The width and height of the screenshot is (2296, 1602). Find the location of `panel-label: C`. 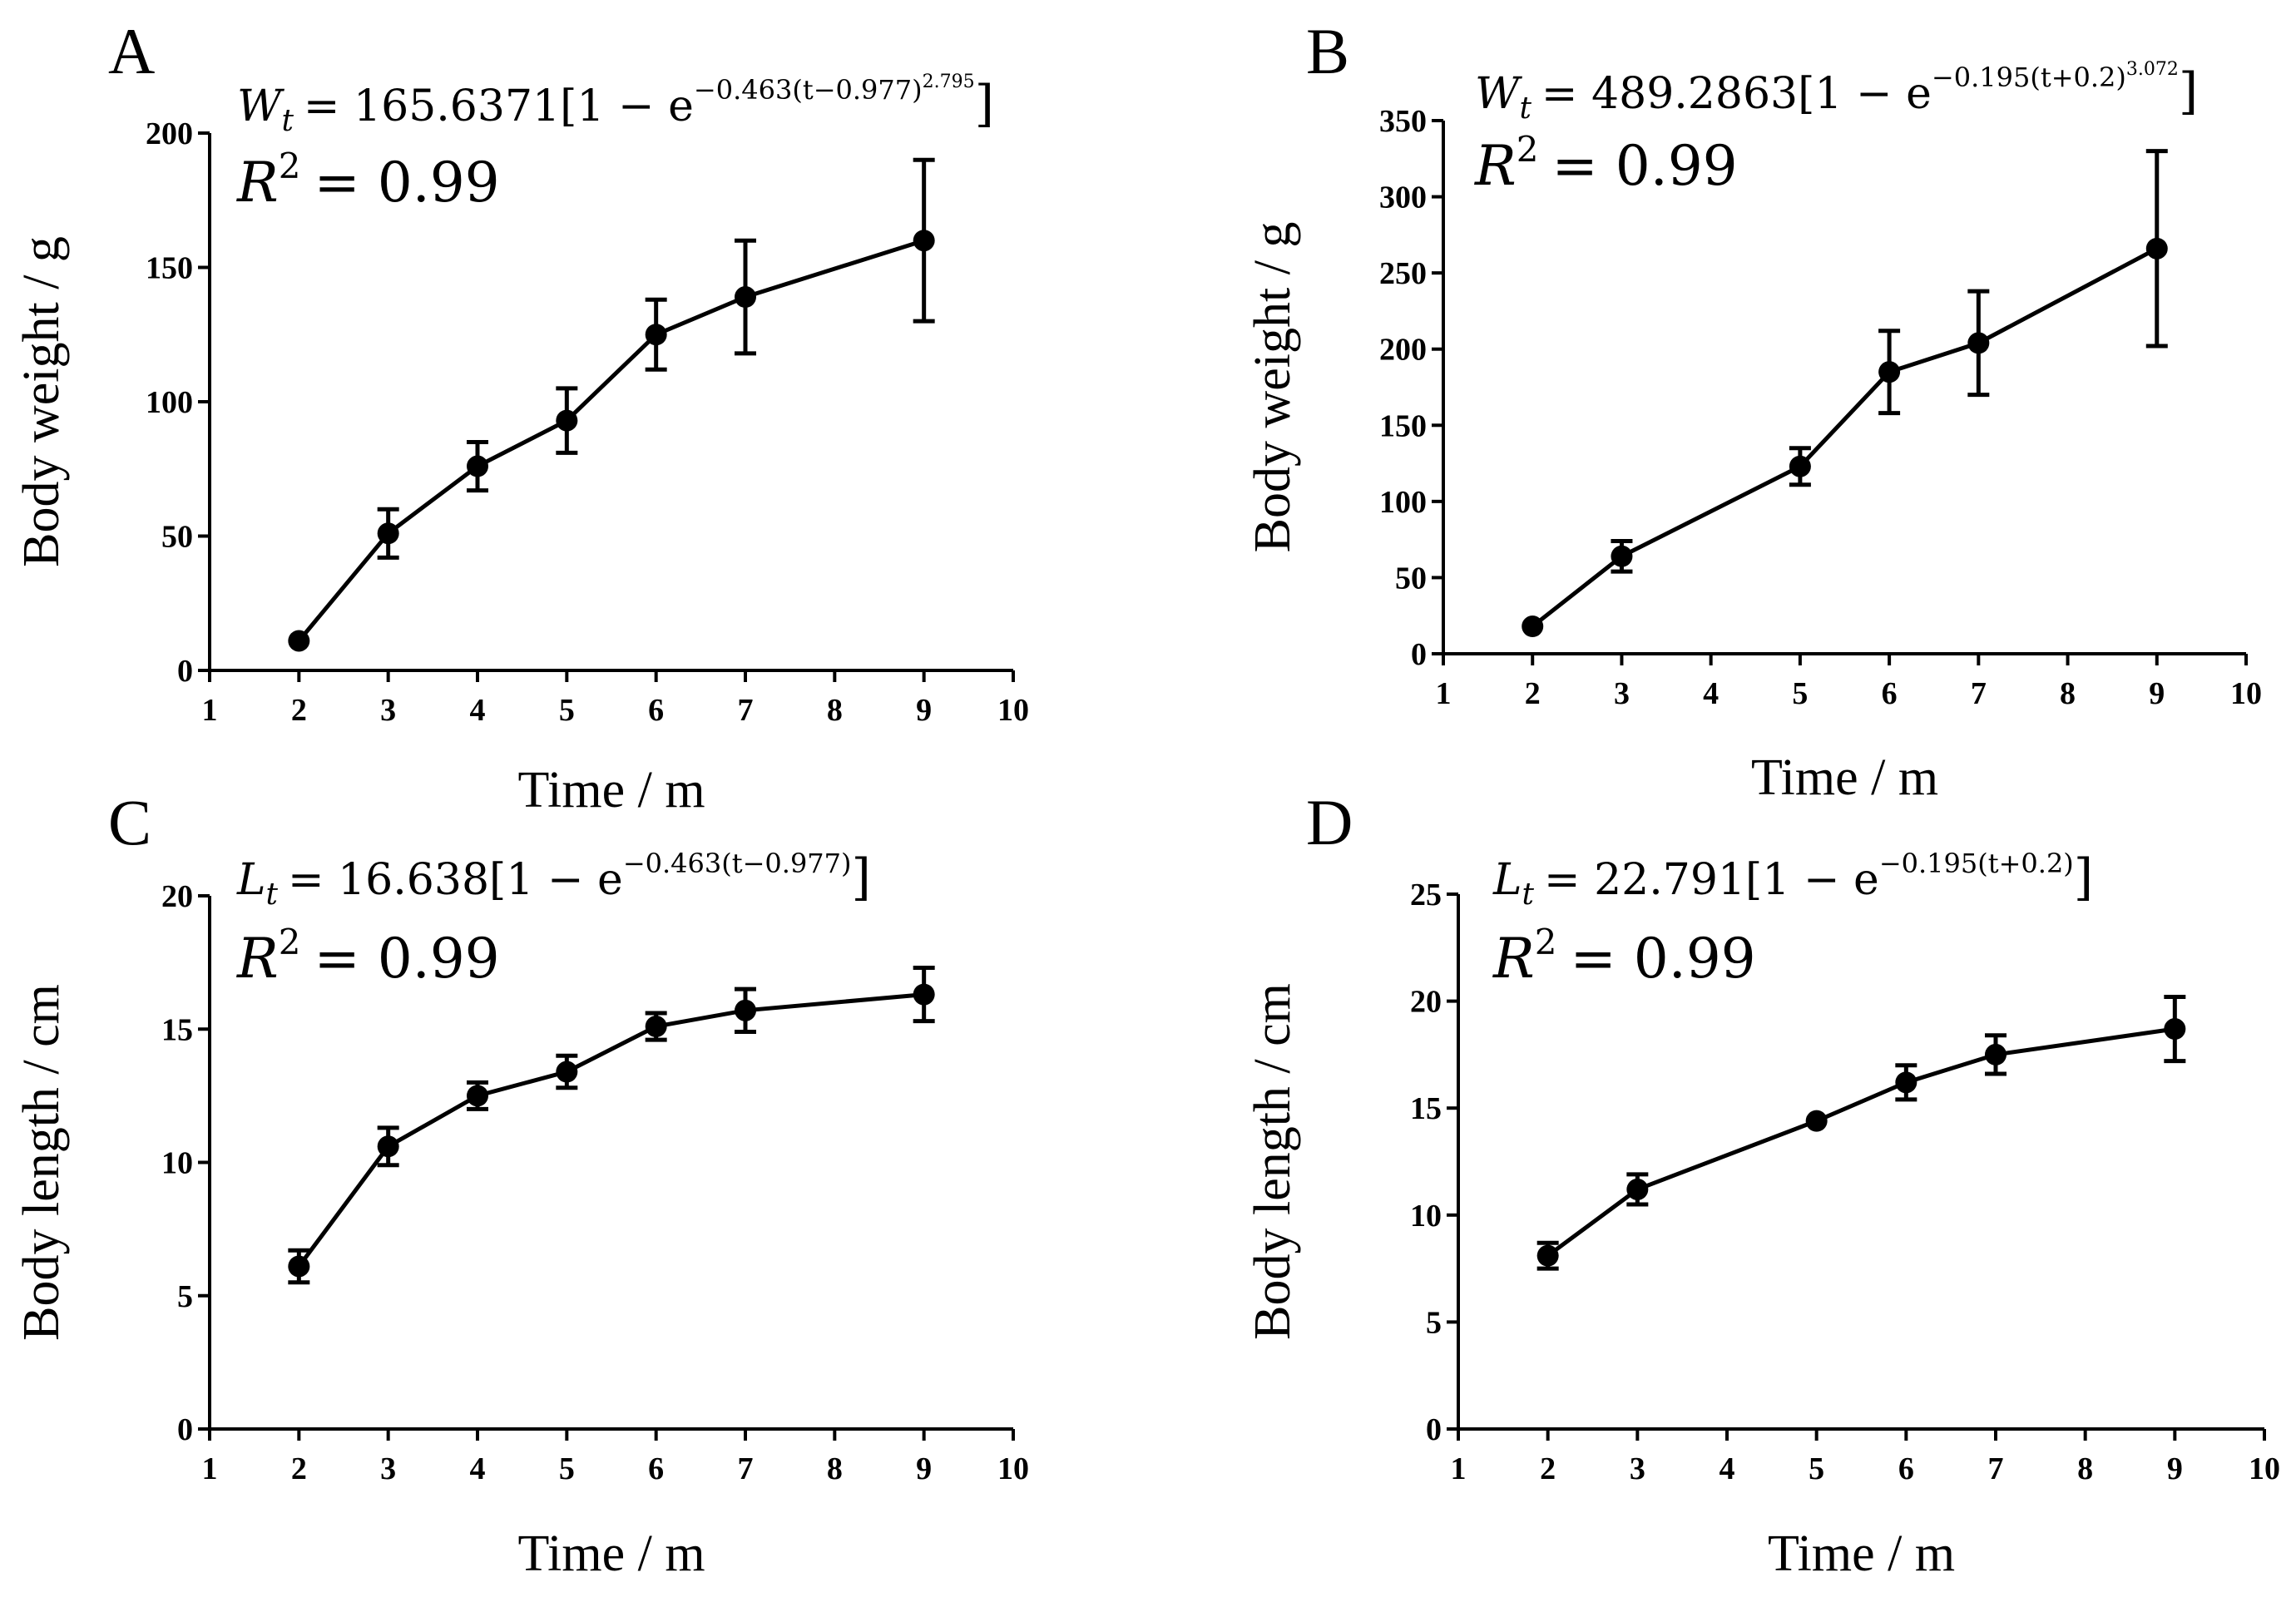

panel-label: C is located at coordinates (129, 822).